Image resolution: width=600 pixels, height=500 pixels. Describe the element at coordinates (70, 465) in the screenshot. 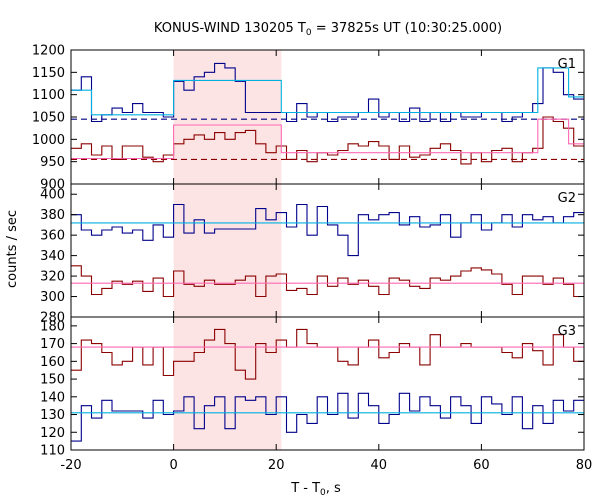

I see `x-tick-label: -20` at that location.